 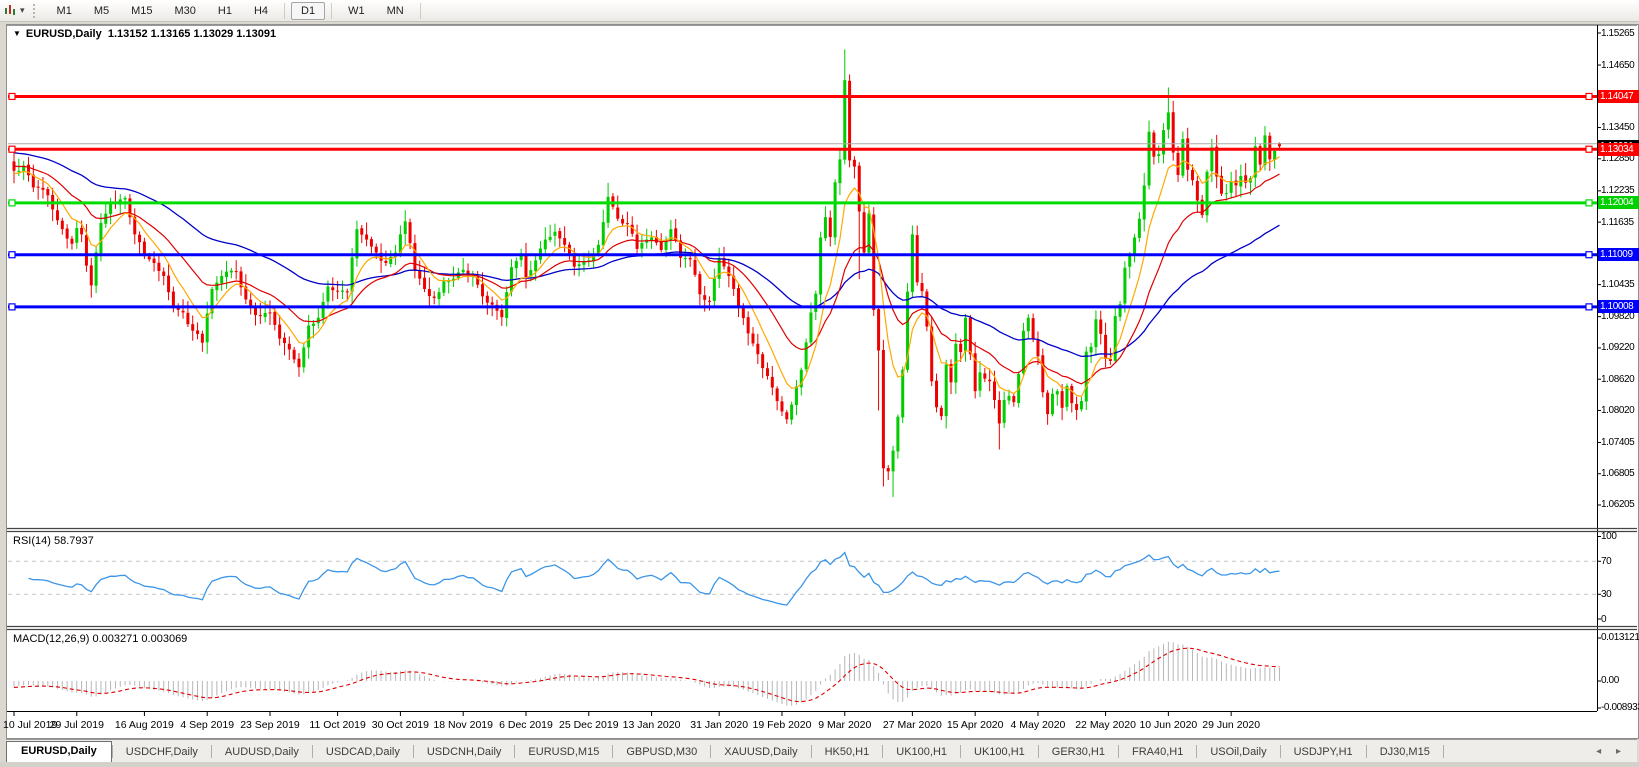 I want to click on dropdown-caret-icon: ▾, so click(x=22, y=10).